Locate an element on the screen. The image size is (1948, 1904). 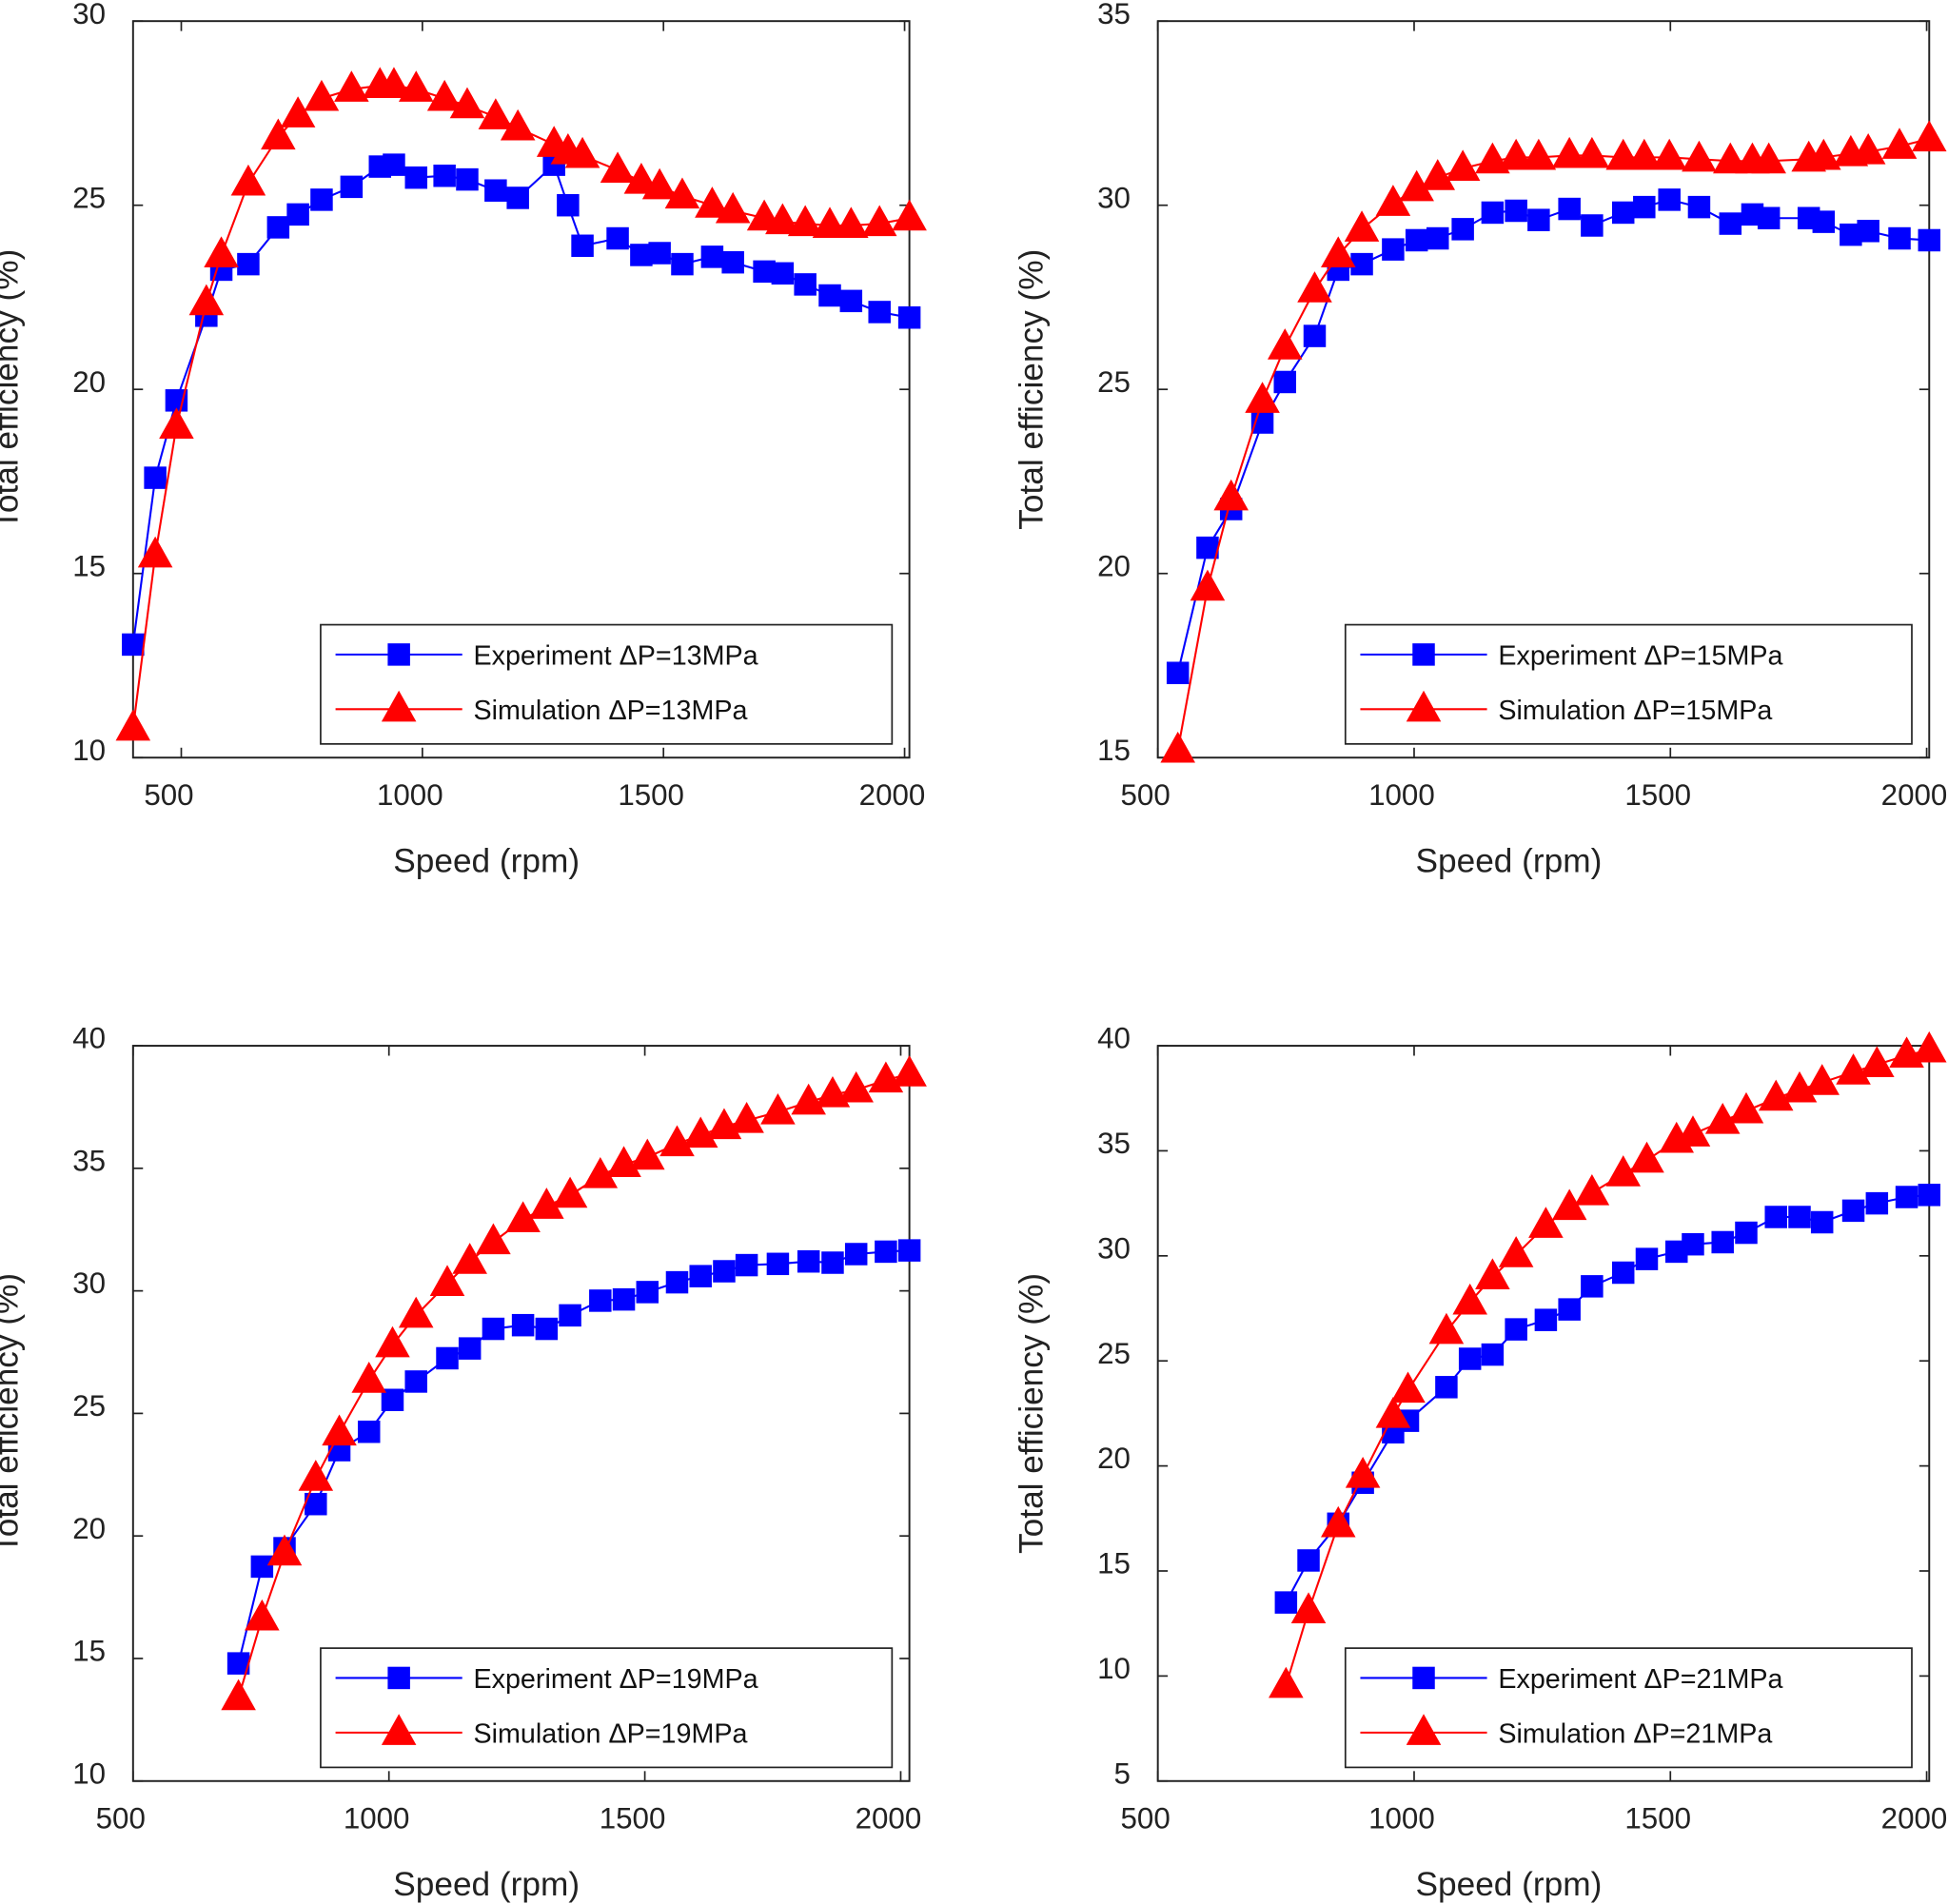
y-tick-label: 35 is located at coordinates (89, 1160).